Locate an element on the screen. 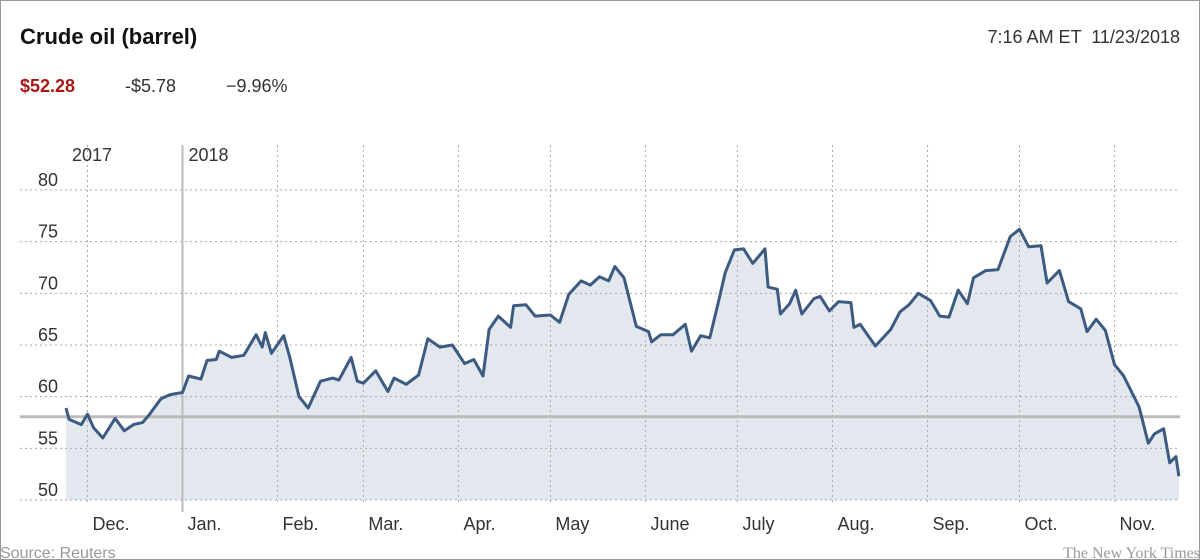 Image resolution: width=1200 pixels, height=560 pixels. y-tick-label: 50 is located at coordinates (48, 490).